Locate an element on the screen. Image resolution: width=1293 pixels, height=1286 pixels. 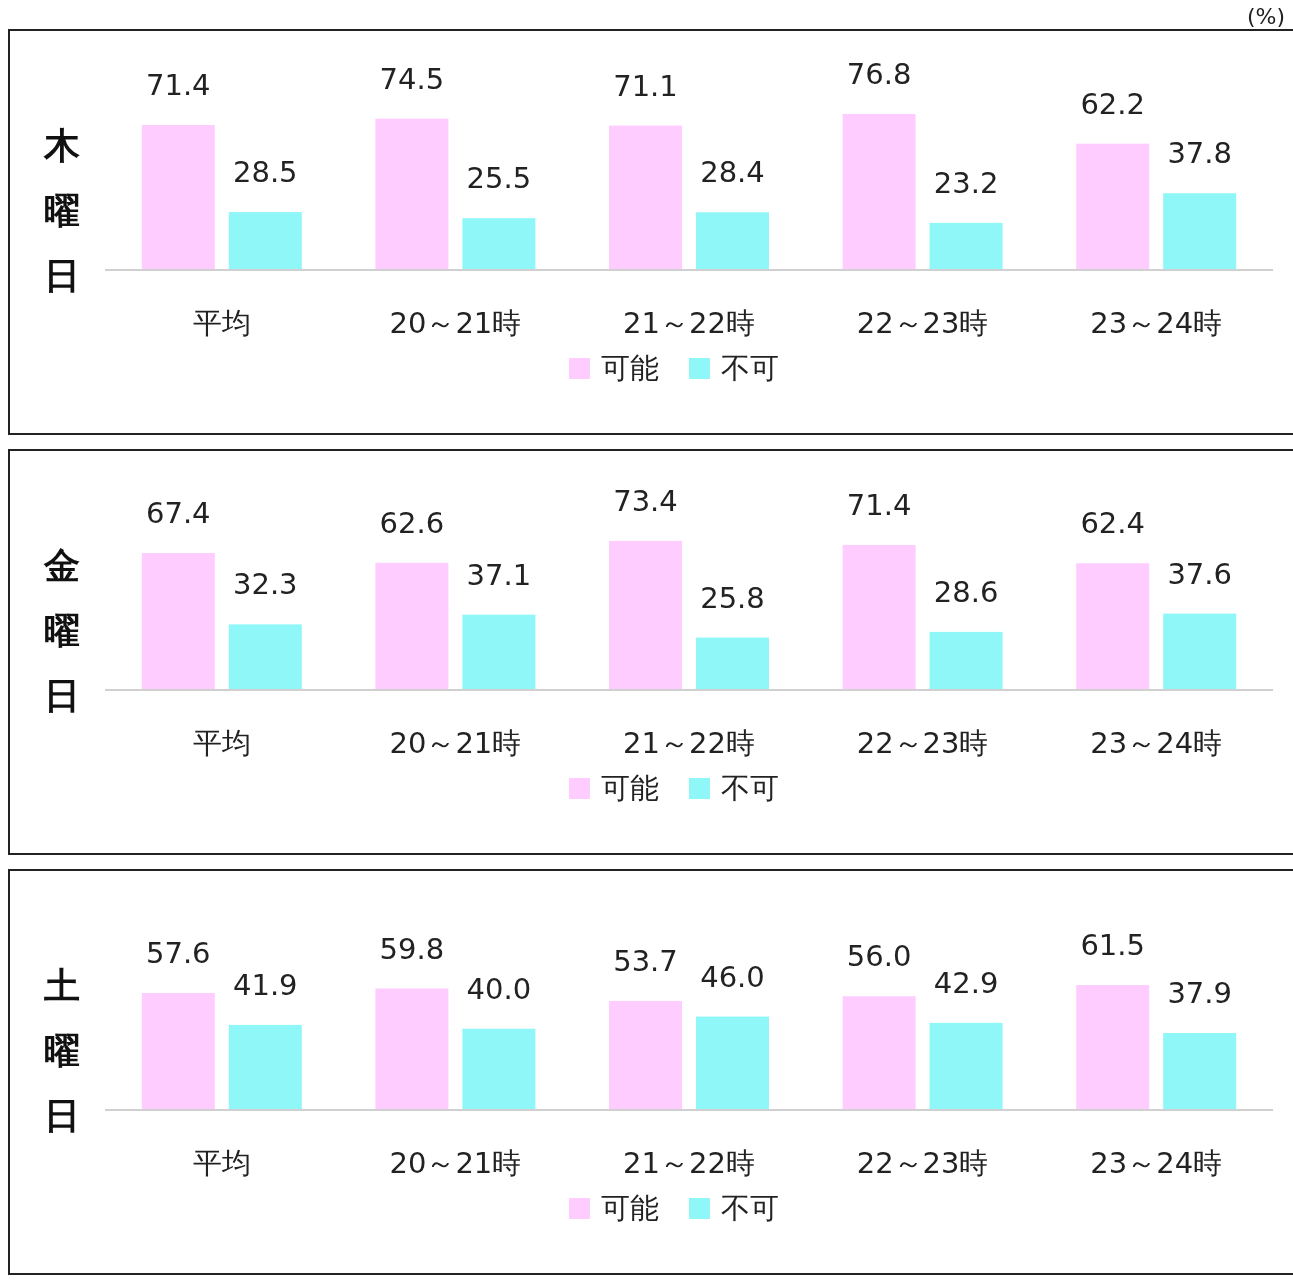
y-axis-title: 金曜日 is located at coordinates (61, 630).